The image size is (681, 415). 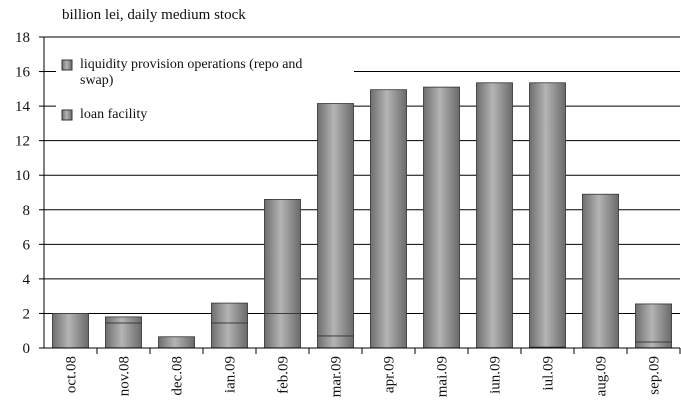 What do you see at coordinates (22, 38) in the screenshot?
I see `y-tick-label: 18` at bounding box center [22, 38].